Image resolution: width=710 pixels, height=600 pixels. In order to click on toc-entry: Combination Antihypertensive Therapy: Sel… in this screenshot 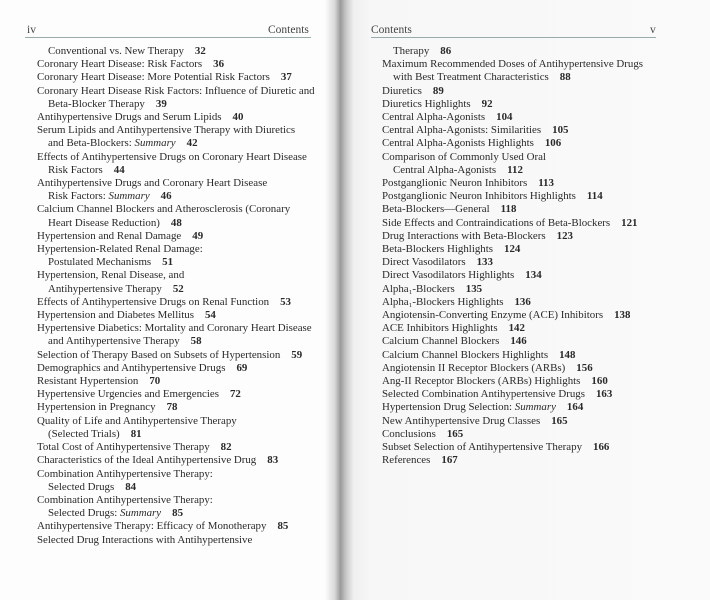, I will do `click(176, 507)`.